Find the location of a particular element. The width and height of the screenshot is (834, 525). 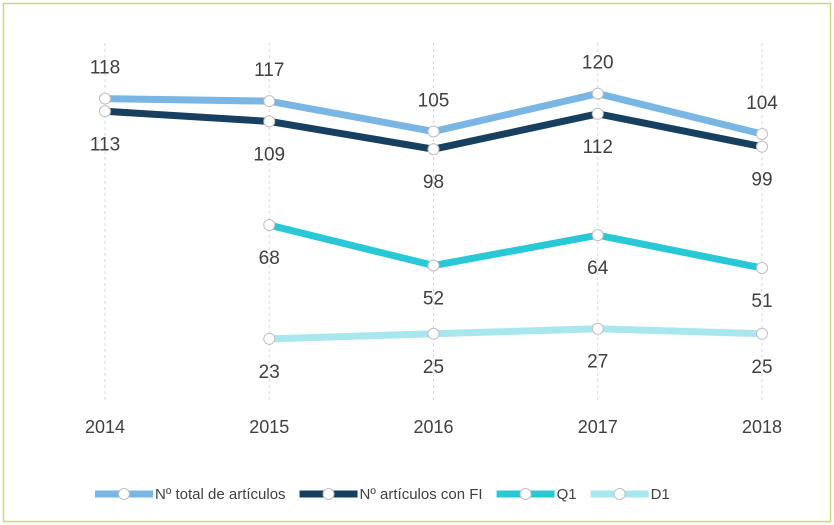

data-label: 109 is located at coordinates (269, 154).